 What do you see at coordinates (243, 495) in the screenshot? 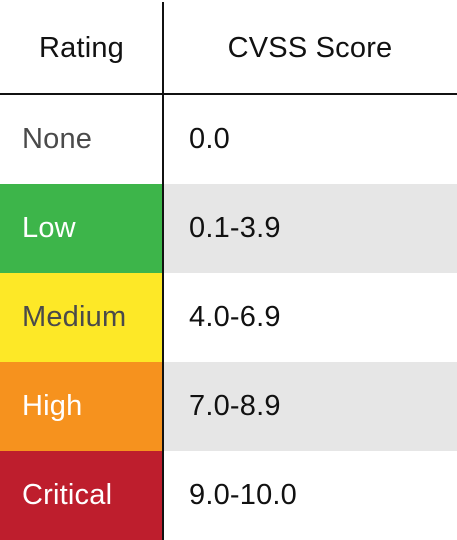
I see `score-cell-critical: 9.0-10.0` at bounding box center [243, 495].